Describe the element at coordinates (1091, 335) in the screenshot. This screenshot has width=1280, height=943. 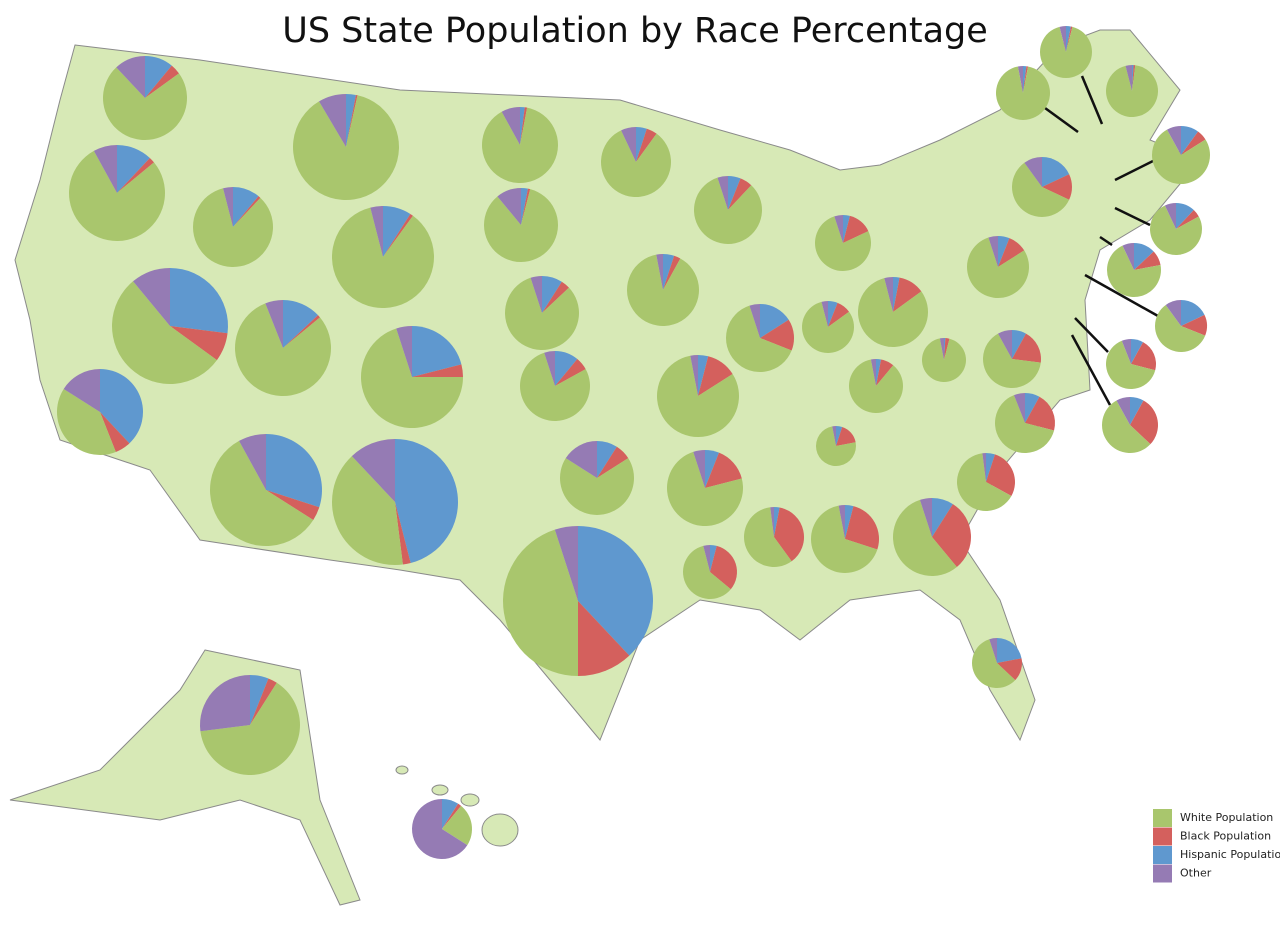
I see `leader-line` at that location.